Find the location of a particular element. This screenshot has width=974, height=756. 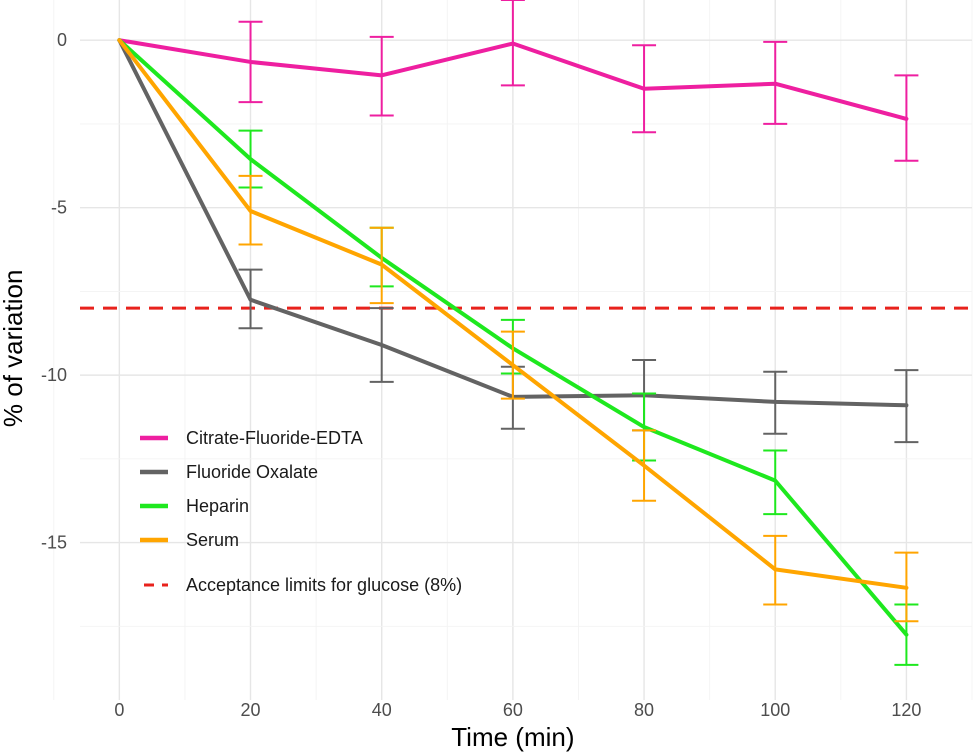

legend-label: Acceptance limits for glucose (8%) is located at coordinates (324, 585).